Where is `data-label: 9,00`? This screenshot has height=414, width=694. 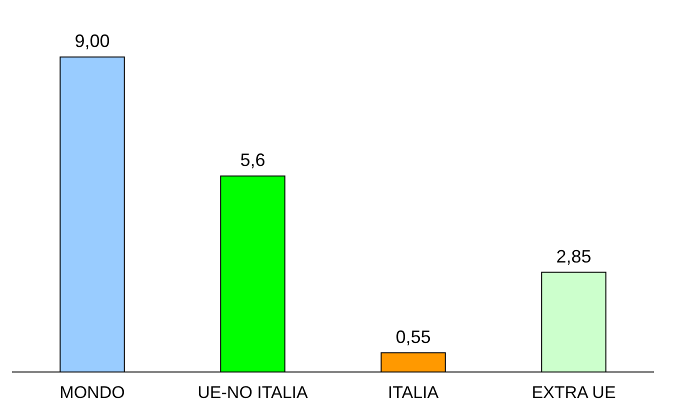 data-label: 9,00 is located at coordinates (92, 41).